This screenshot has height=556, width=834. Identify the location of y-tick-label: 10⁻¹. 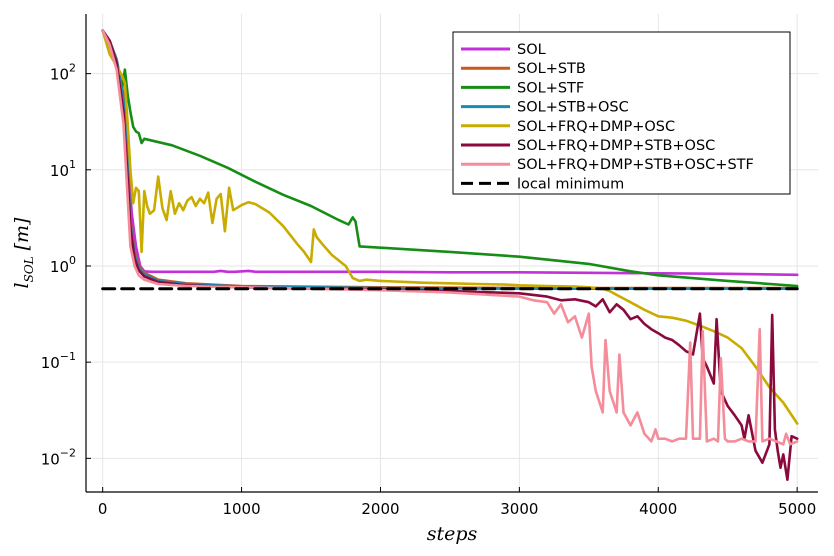
(58, 361).